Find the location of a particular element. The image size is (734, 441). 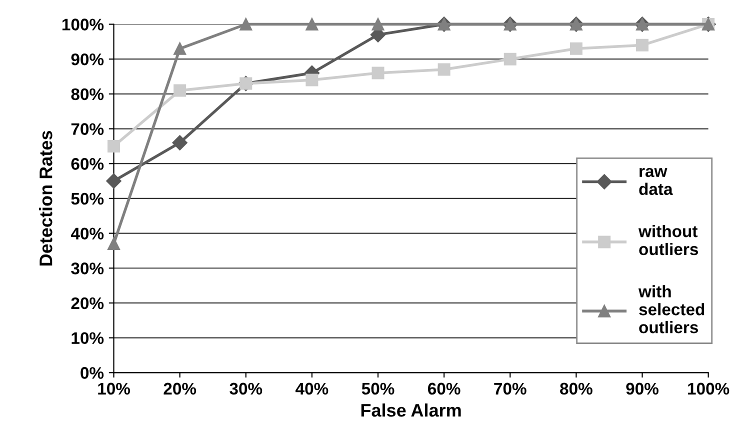

x-tick-label: 30% is located at coordinates (246, 388).